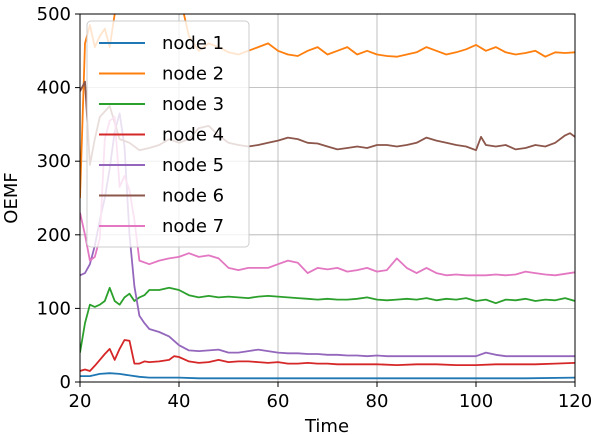 Image resolution: width=598 pixels, height=435 pixels. I want to click on legend-label-node-1: node 1, so click(193, 43).